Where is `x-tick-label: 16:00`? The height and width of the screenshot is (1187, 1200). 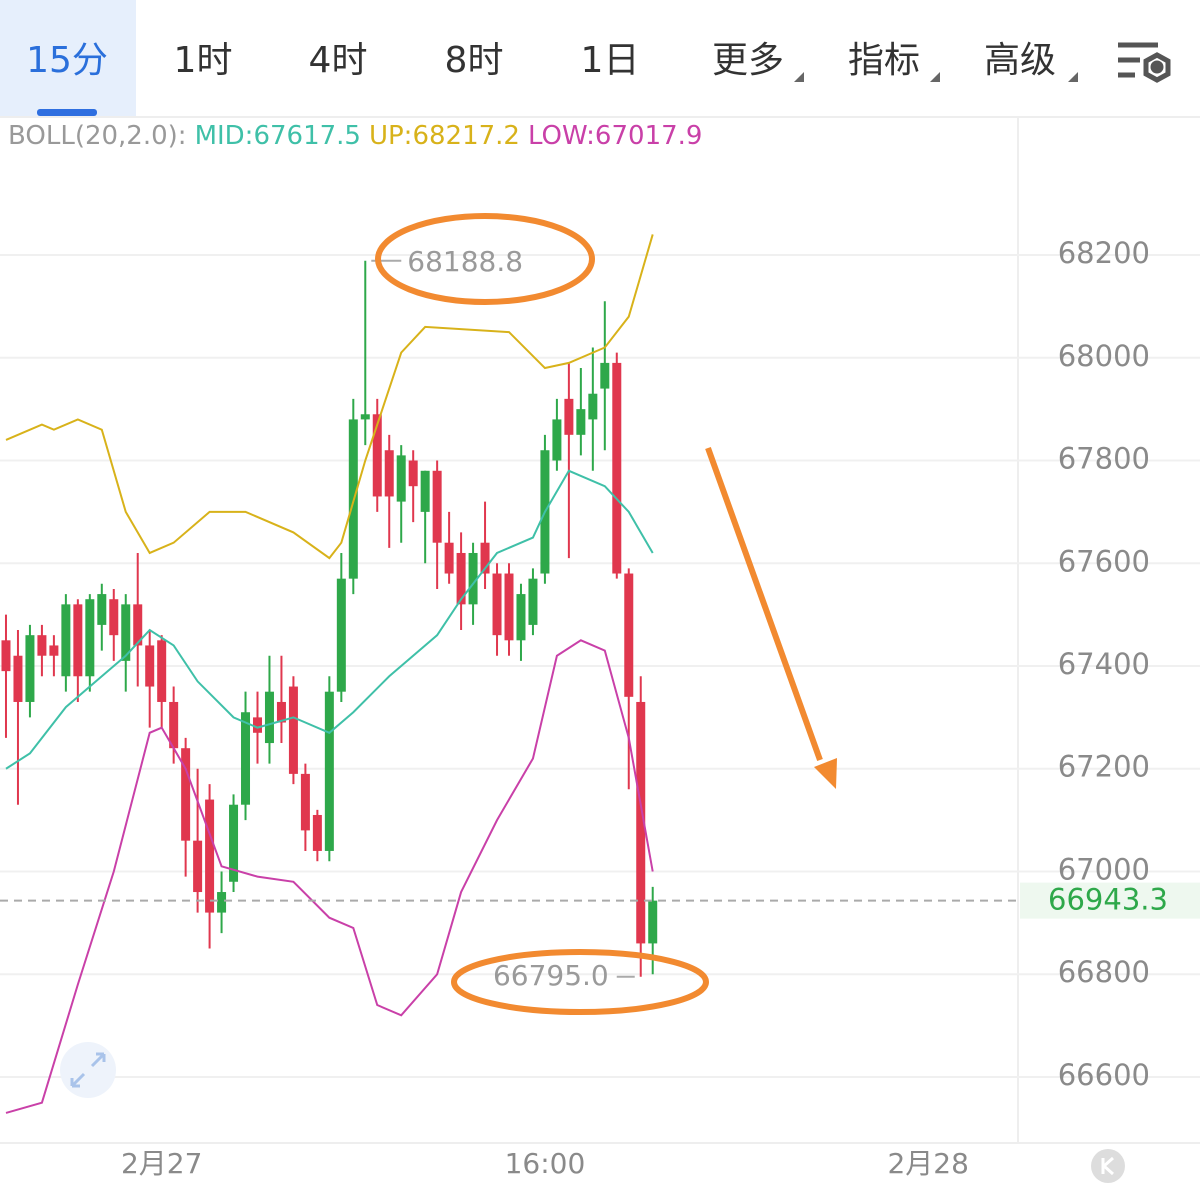
x-tick-label: 16:00 is located at coordinates (545, 1163).